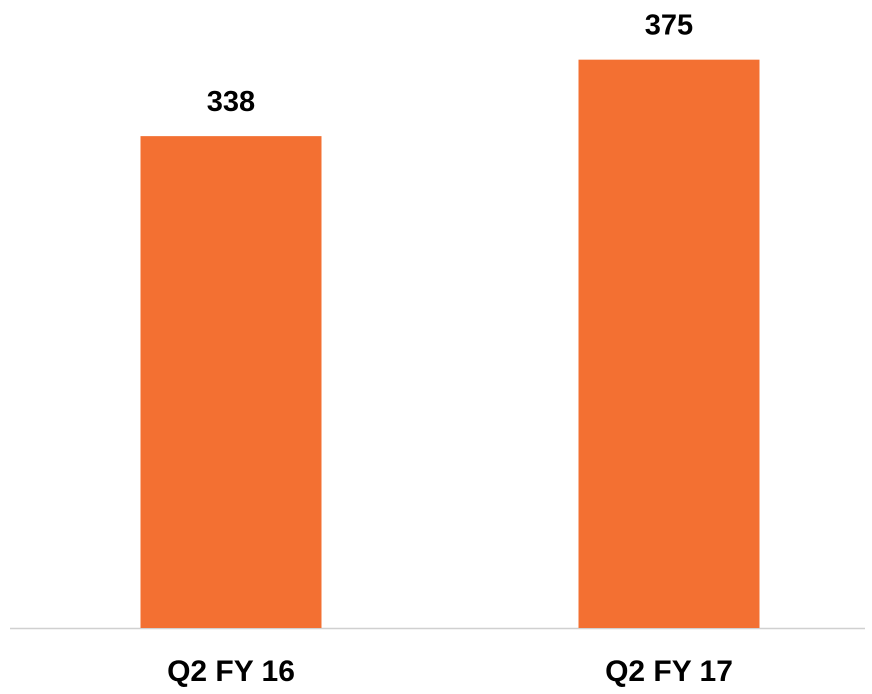 The height and width of the screenshot is (694, 872). Describe the element at coordinates (231, 102) in the screenshot. I see `value-label: 338` at that location.